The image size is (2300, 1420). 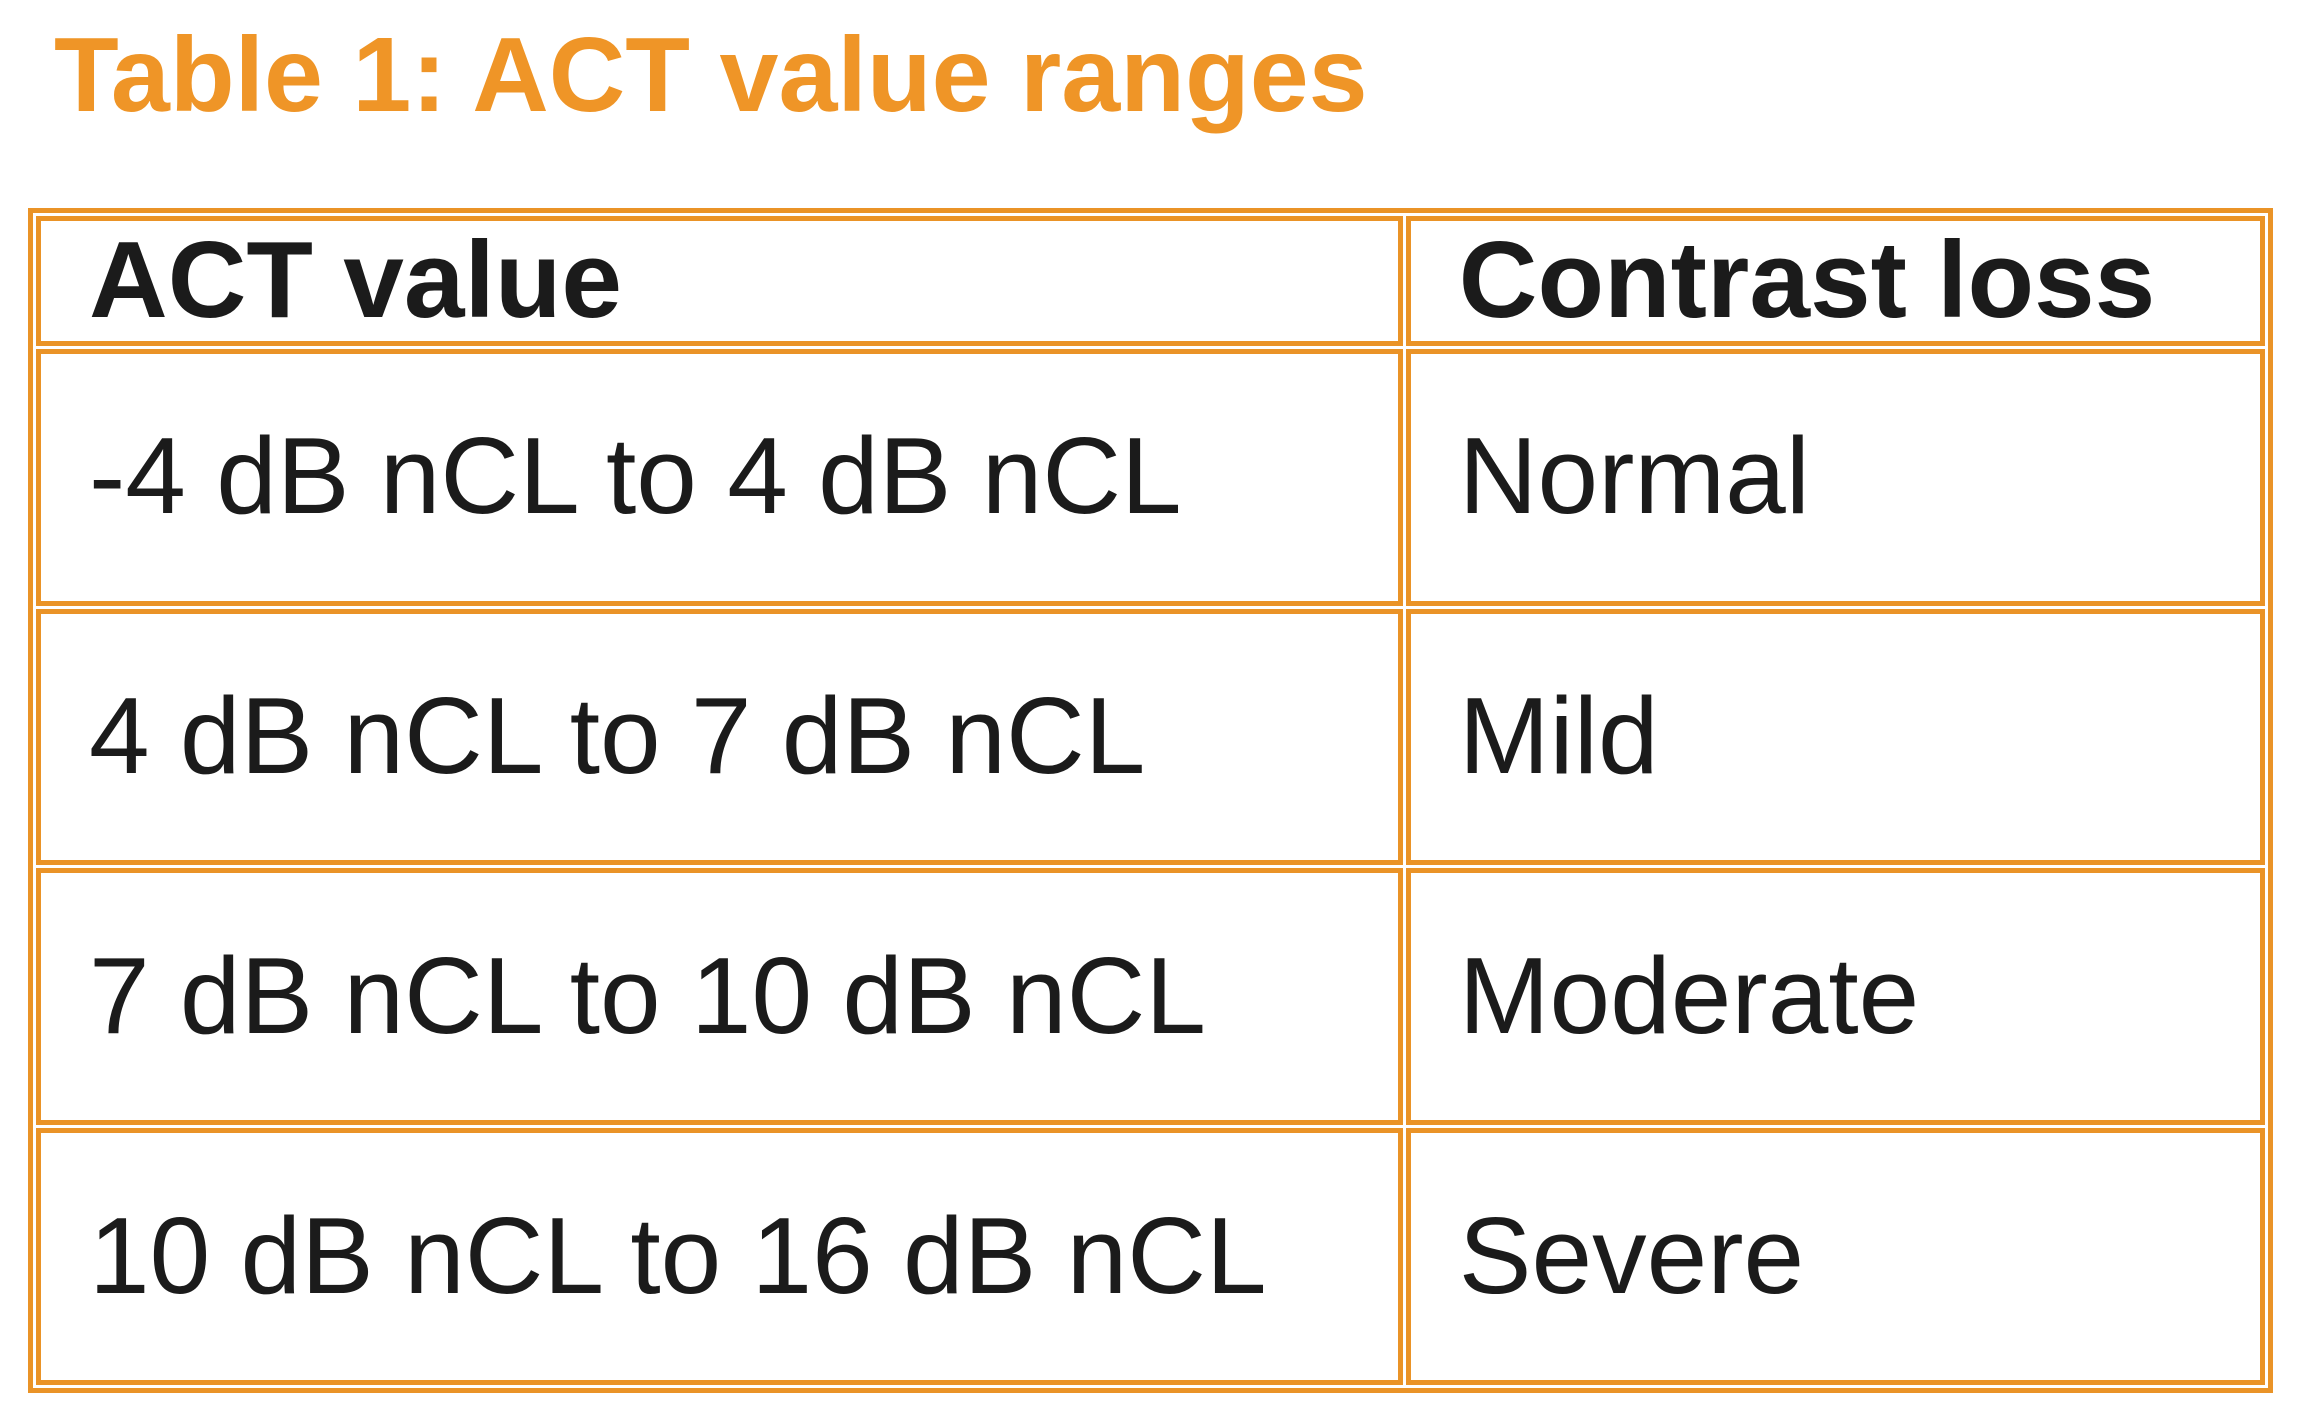 I want to click on column-header-contrast-loss: Contrast loss, so click(x=1835, y=281).